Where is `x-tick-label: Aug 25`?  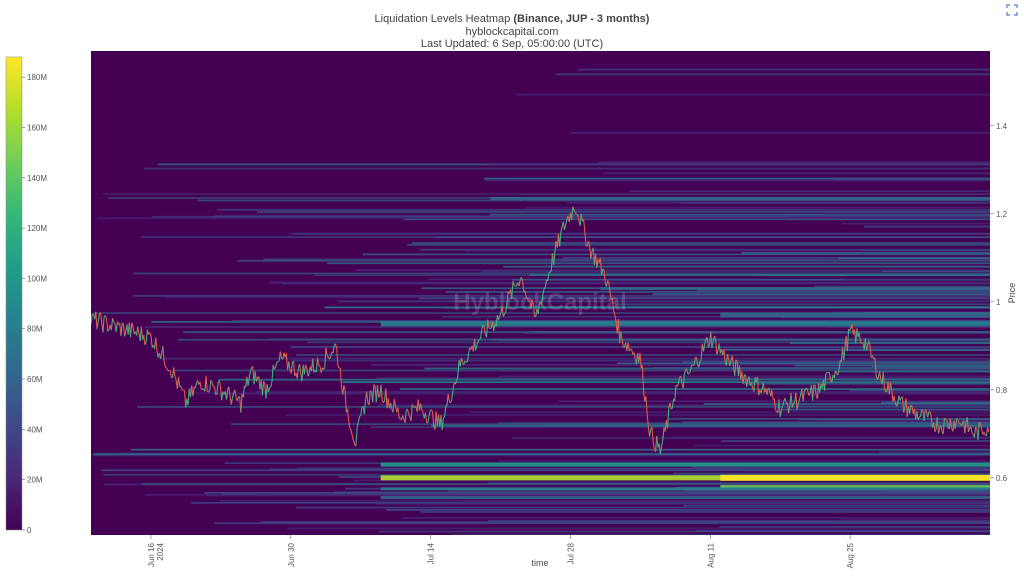 x-tick-label: Aug 25 is located at coordinates (850, 555).